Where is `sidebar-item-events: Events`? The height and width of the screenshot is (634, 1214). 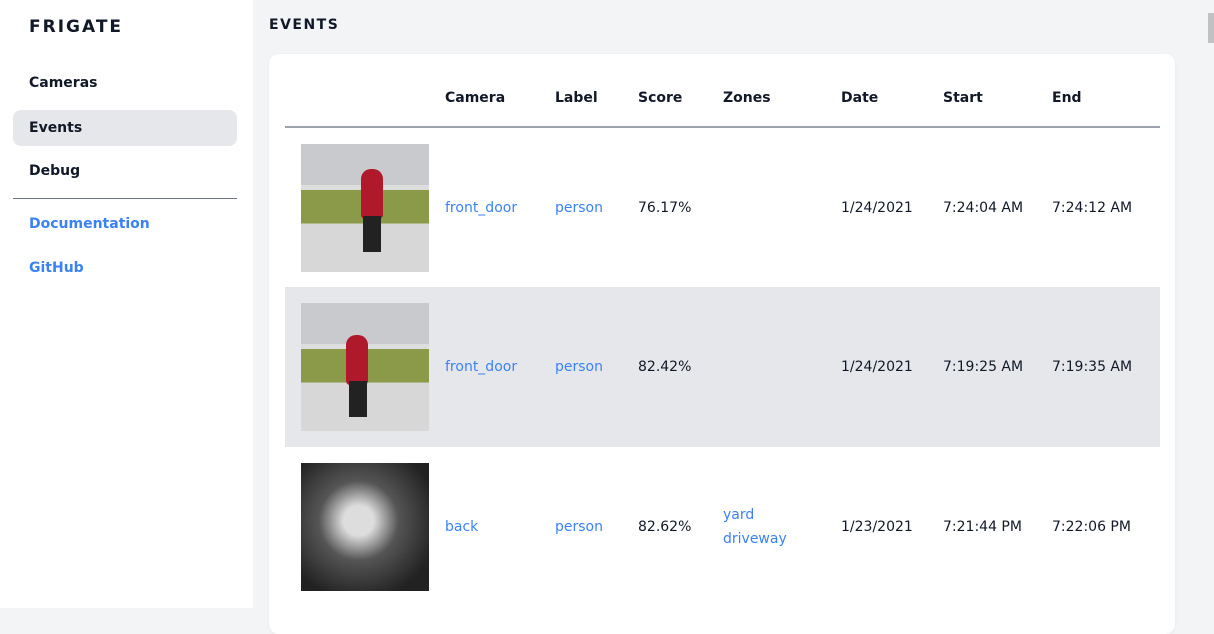 sidebar-item-events: Events is located at coordinates (125, 128).